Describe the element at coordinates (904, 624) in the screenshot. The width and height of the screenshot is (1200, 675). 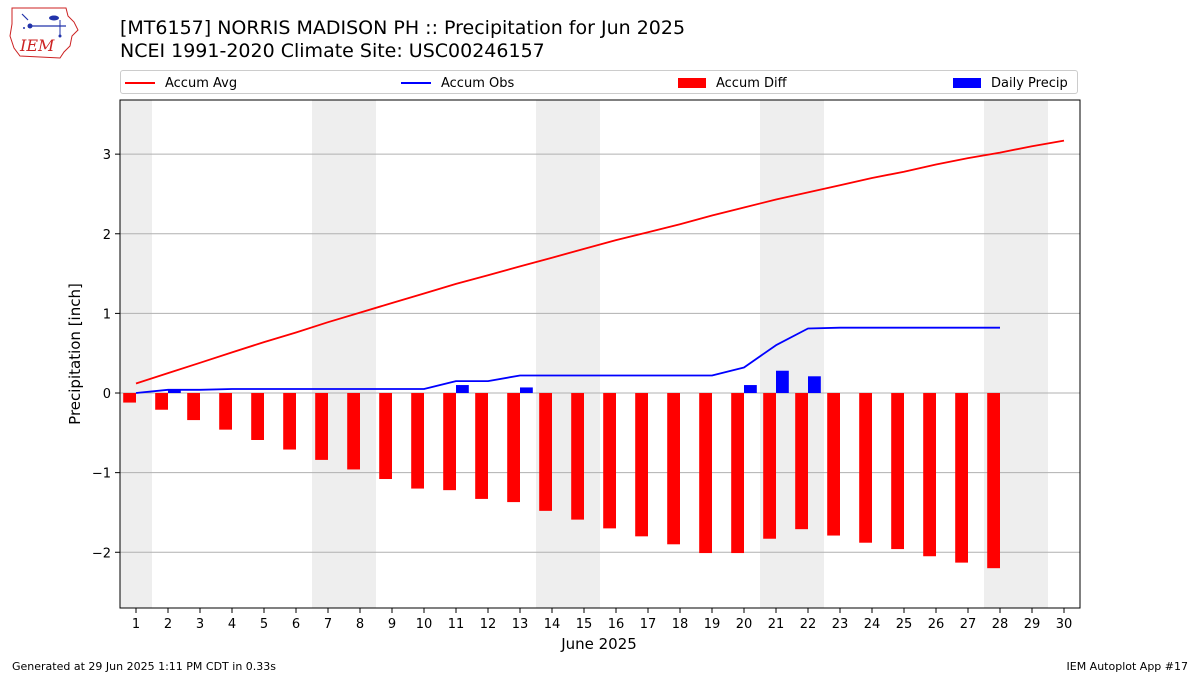
I see `x-tick-label: 25` at that location.